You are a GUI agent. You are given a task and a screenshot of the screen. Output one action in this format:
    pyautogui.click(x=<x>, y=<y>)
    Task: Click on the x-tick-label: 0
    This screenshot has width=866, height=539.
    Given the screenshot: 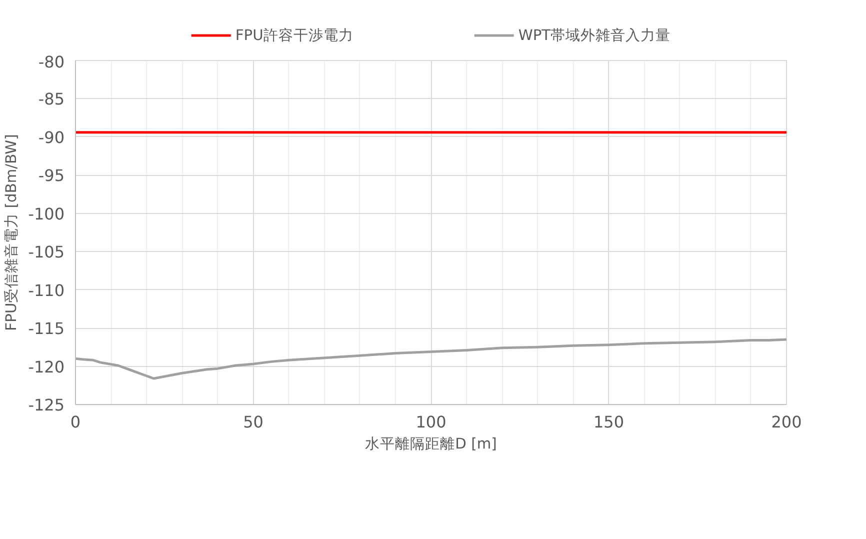 What is the action you would take?
    pyautogui.click(x=75, y=422)
    